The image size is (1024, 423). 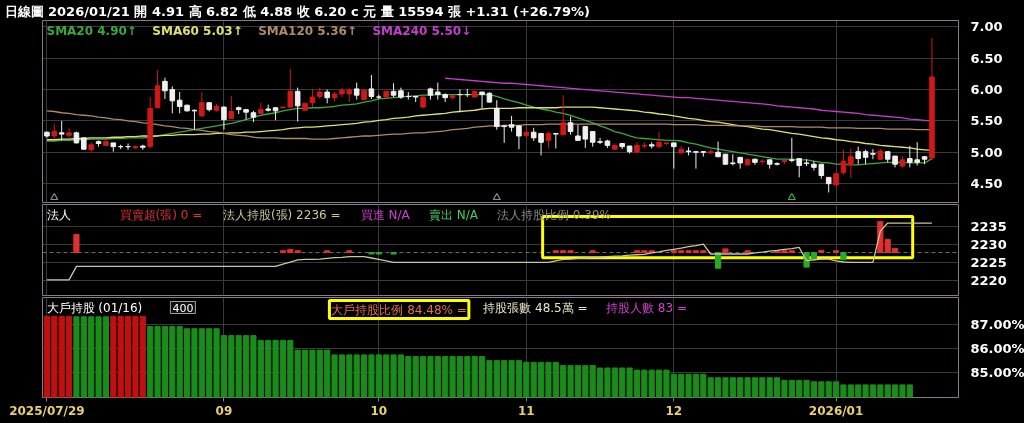 What do you see at coordinates (489, 251) in the screenshot?
I see `line-series` at bounding box center [489, 251].